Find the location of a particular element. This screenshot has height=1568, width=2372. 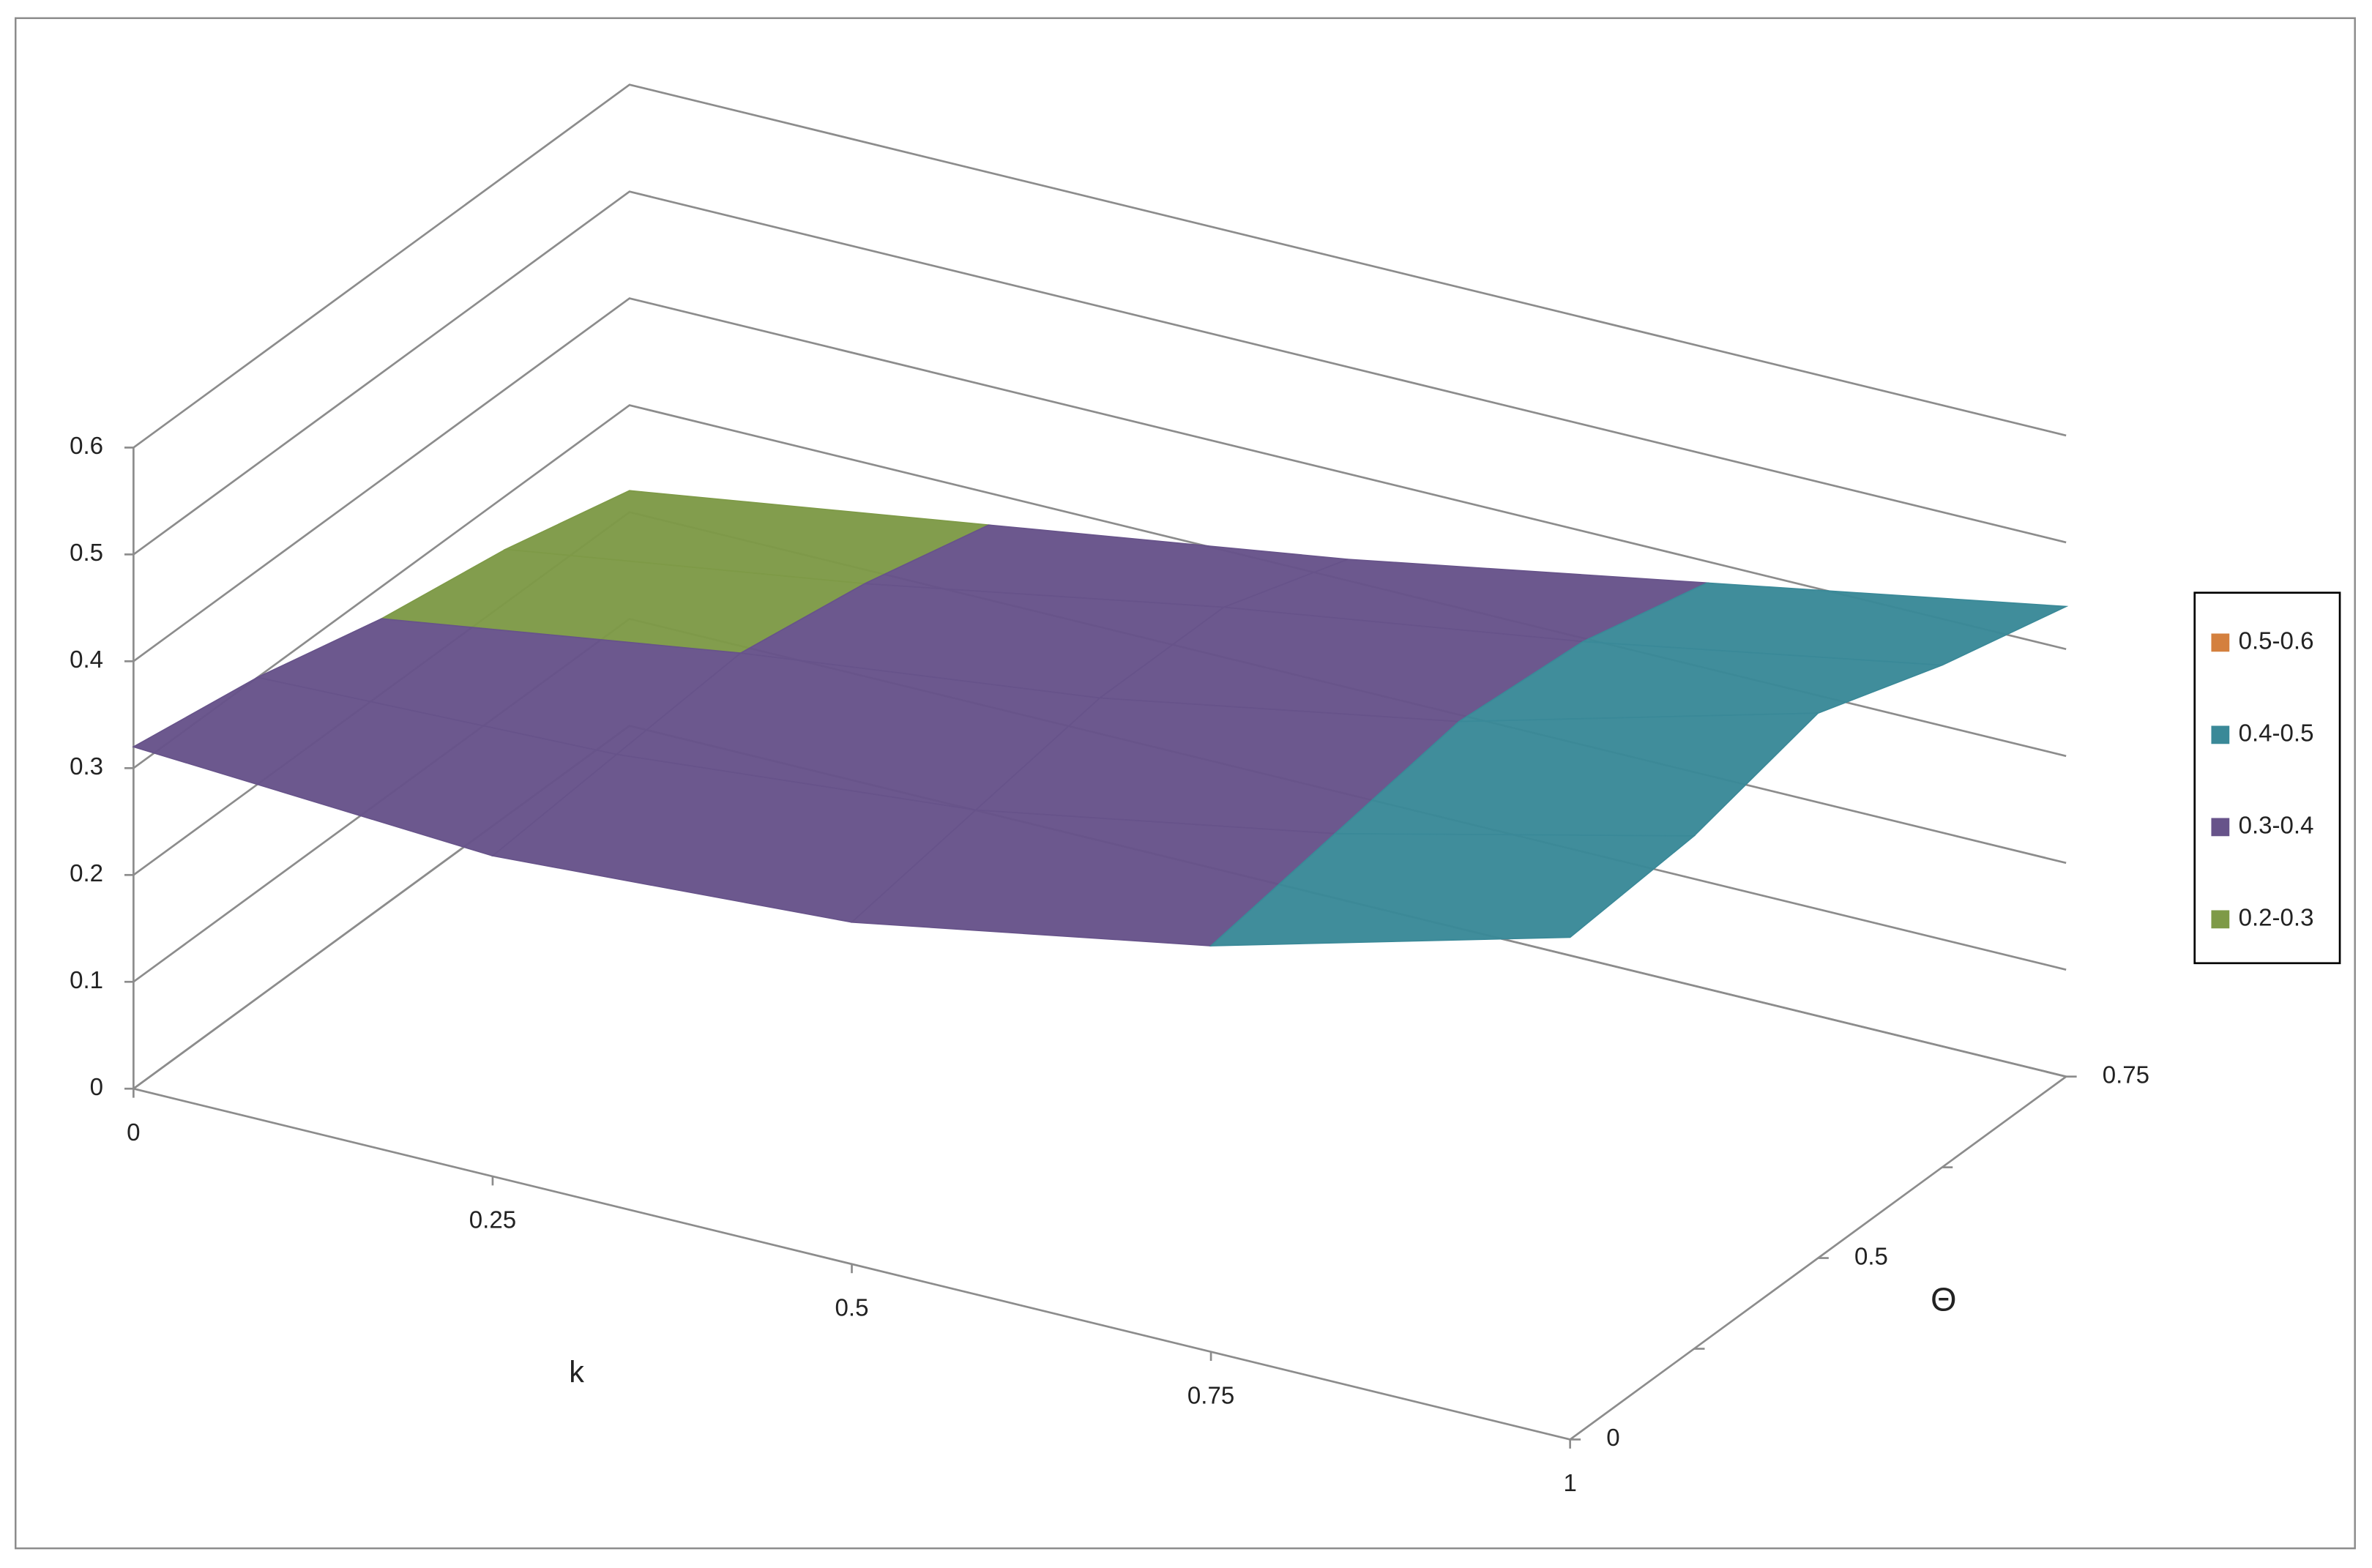

x-tick-label: 0.5 is located at coordinates (852, 1308).